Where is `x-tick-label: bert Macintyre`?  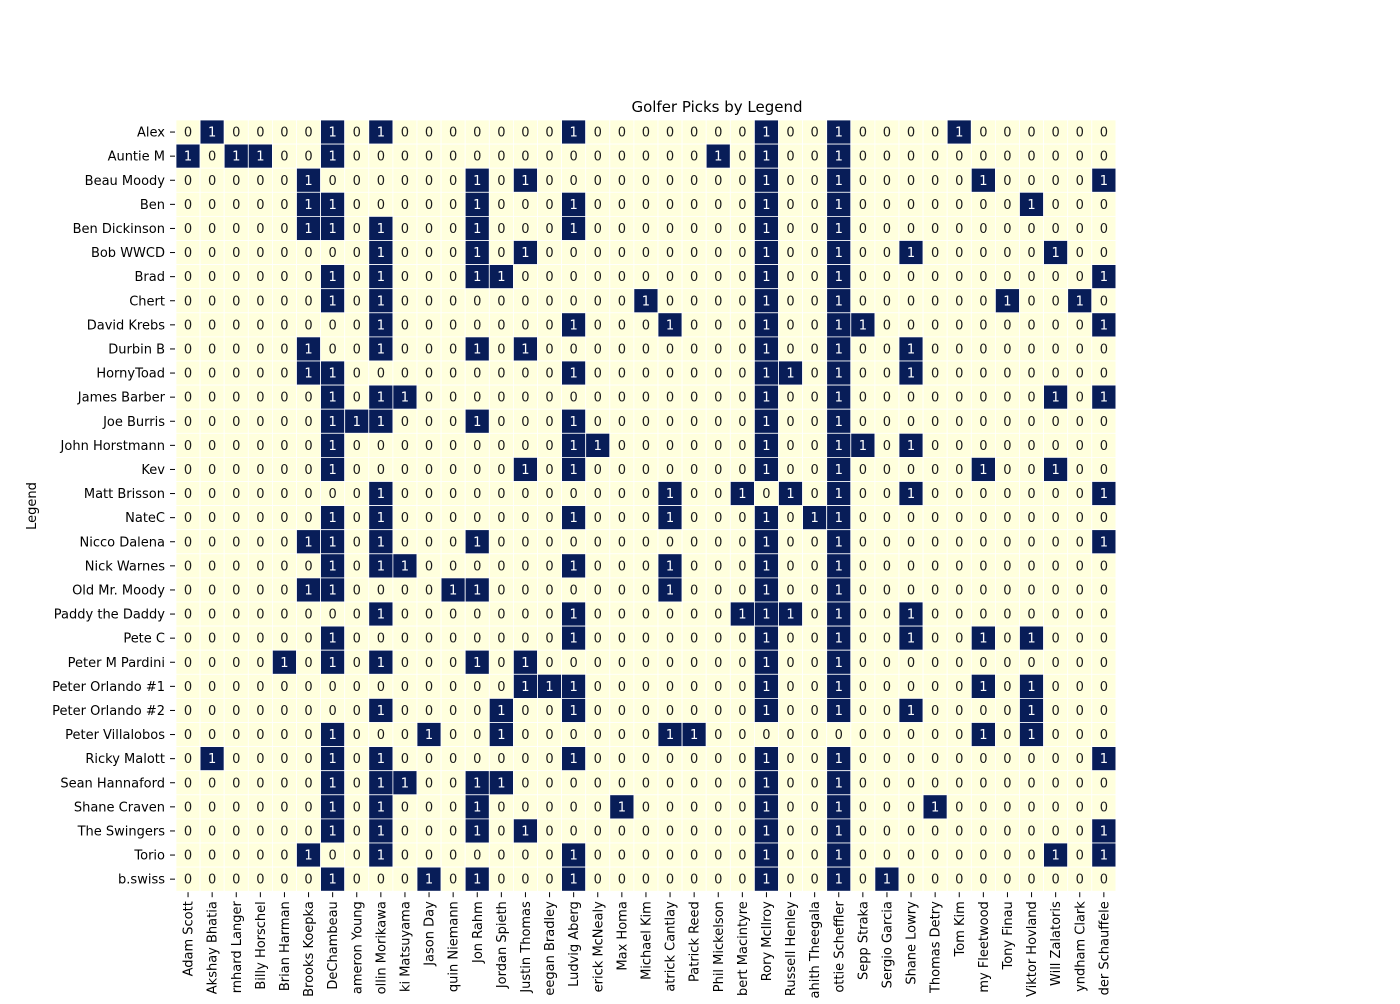 x-tick-label: bert Macintyre is located at coordinates (743, 948).